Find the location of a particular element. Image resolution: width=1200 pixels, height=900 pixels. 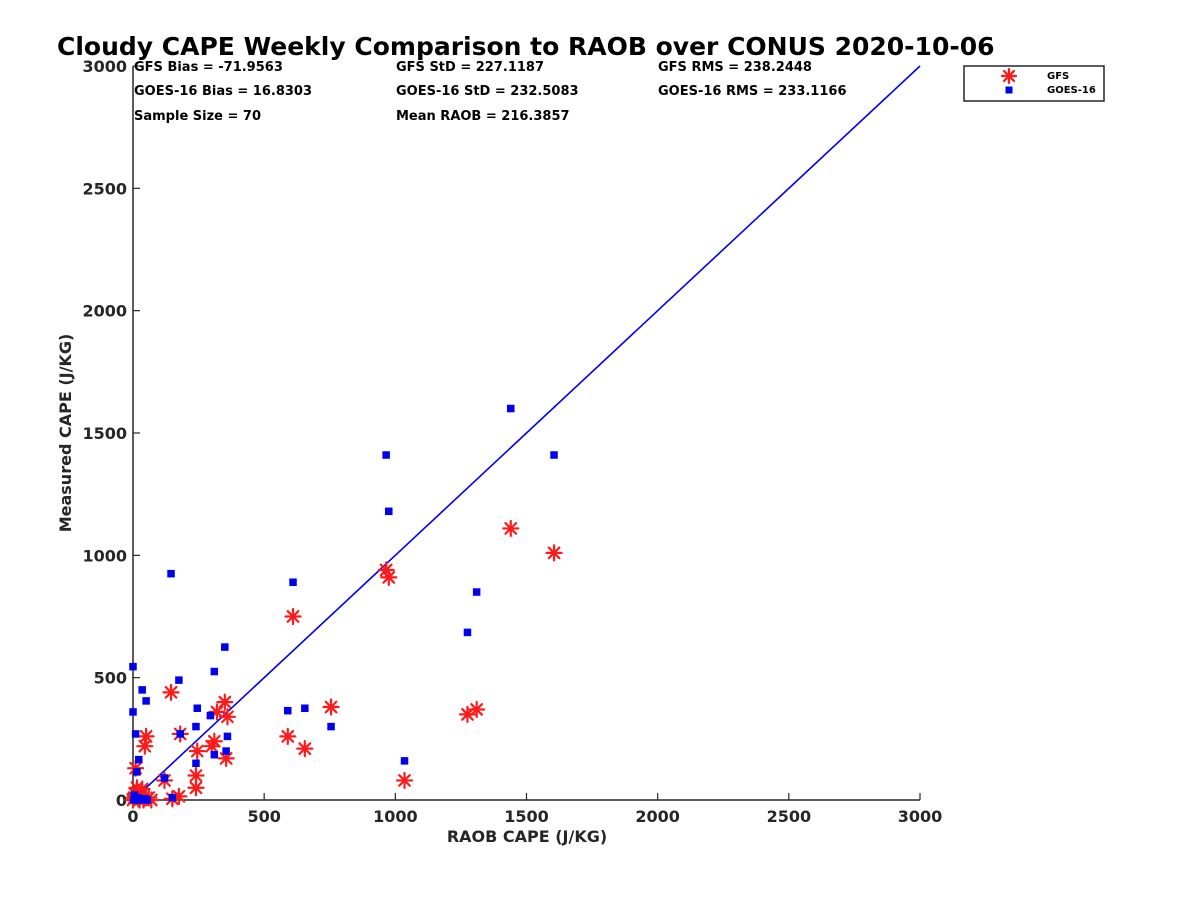

legend-goes16-symbol is located at coordinates (1009, 90).